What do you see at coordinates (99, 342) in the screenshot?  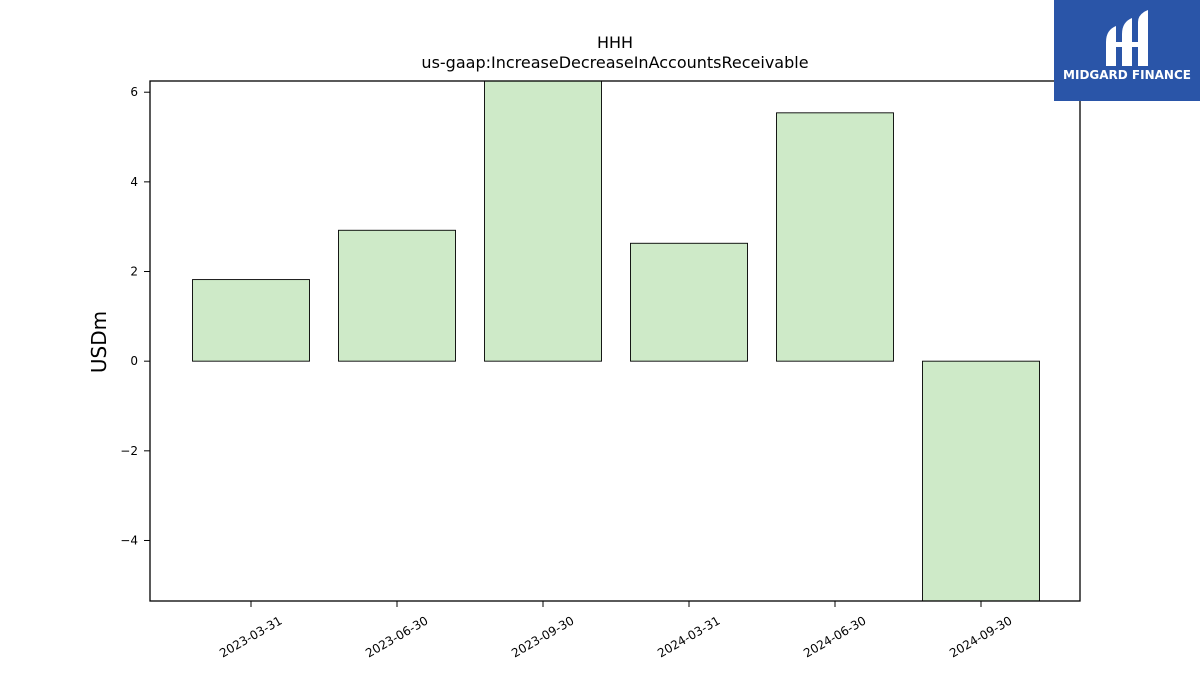 I see `y-axis-label: USDm` at bounding box center [99, 342].